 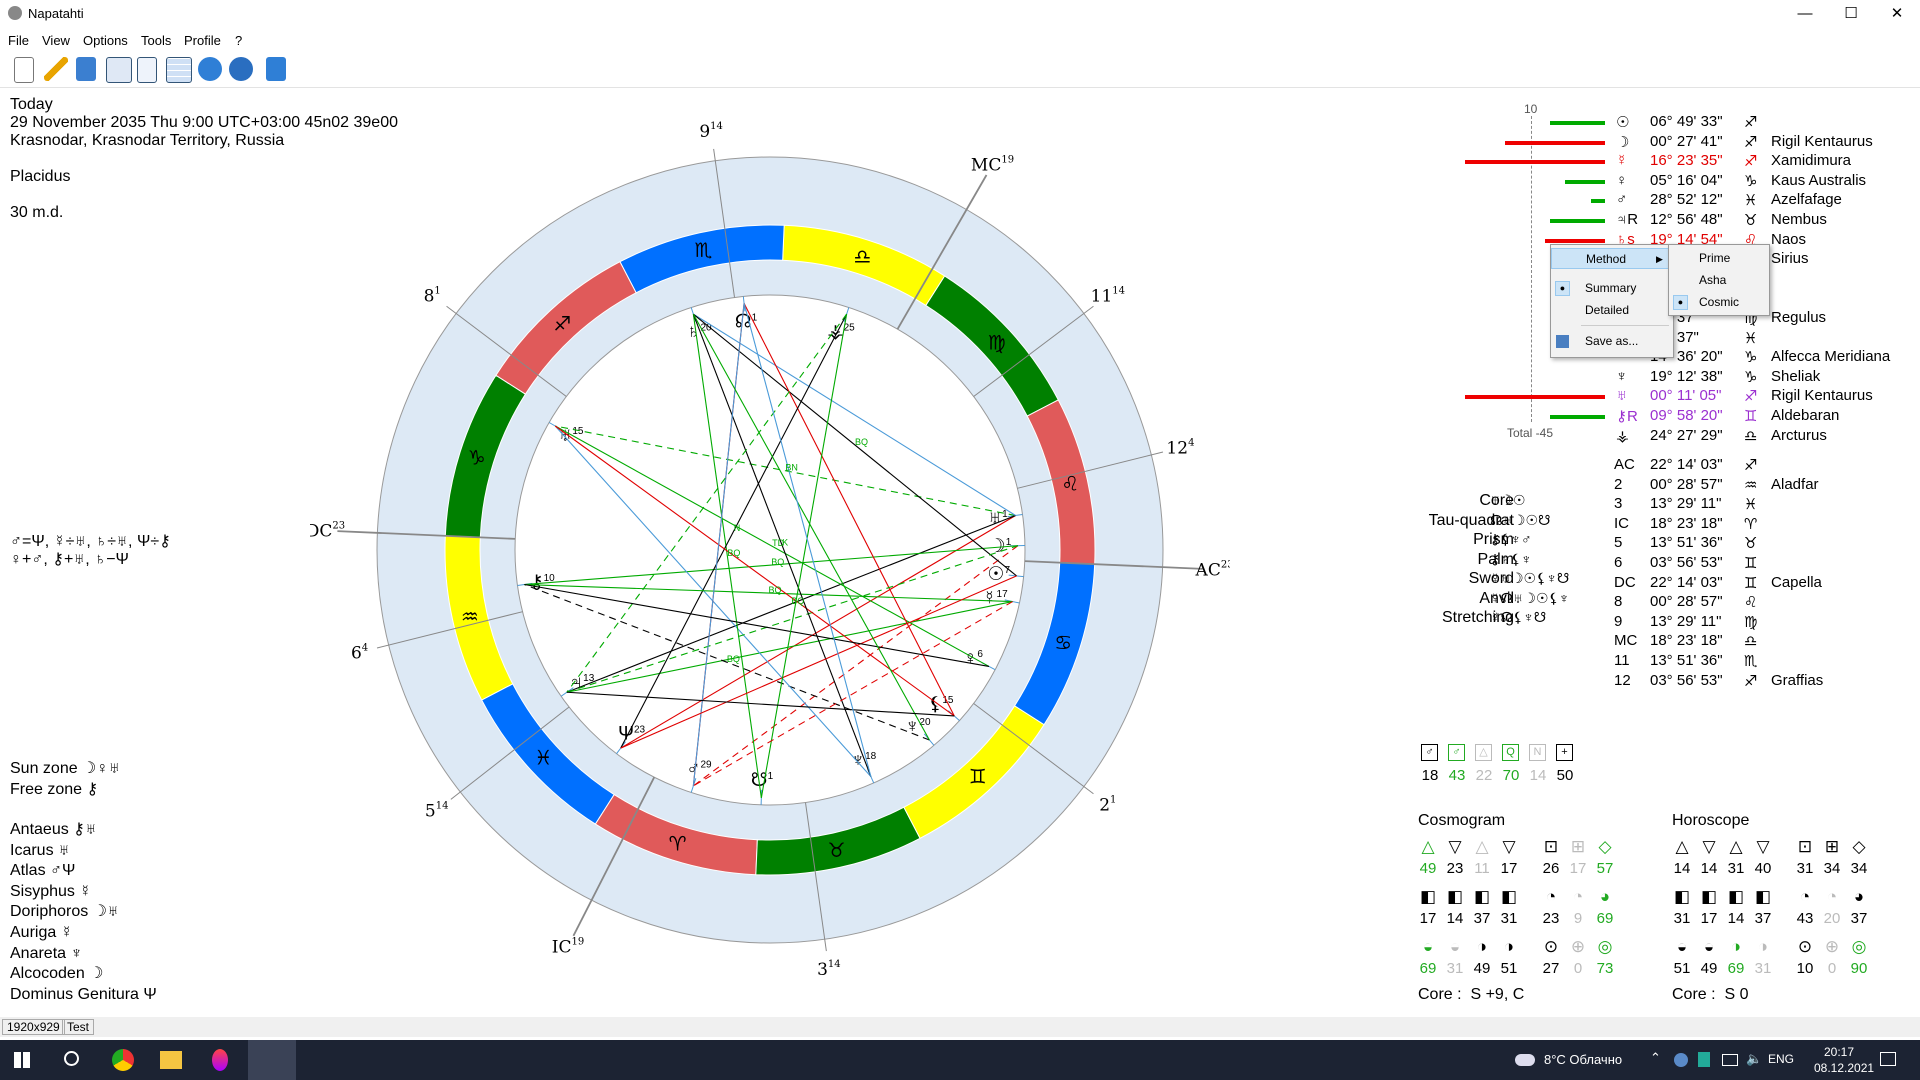 I want to click on menu-item-method: Method ▶, so click(x=1612, y=258).